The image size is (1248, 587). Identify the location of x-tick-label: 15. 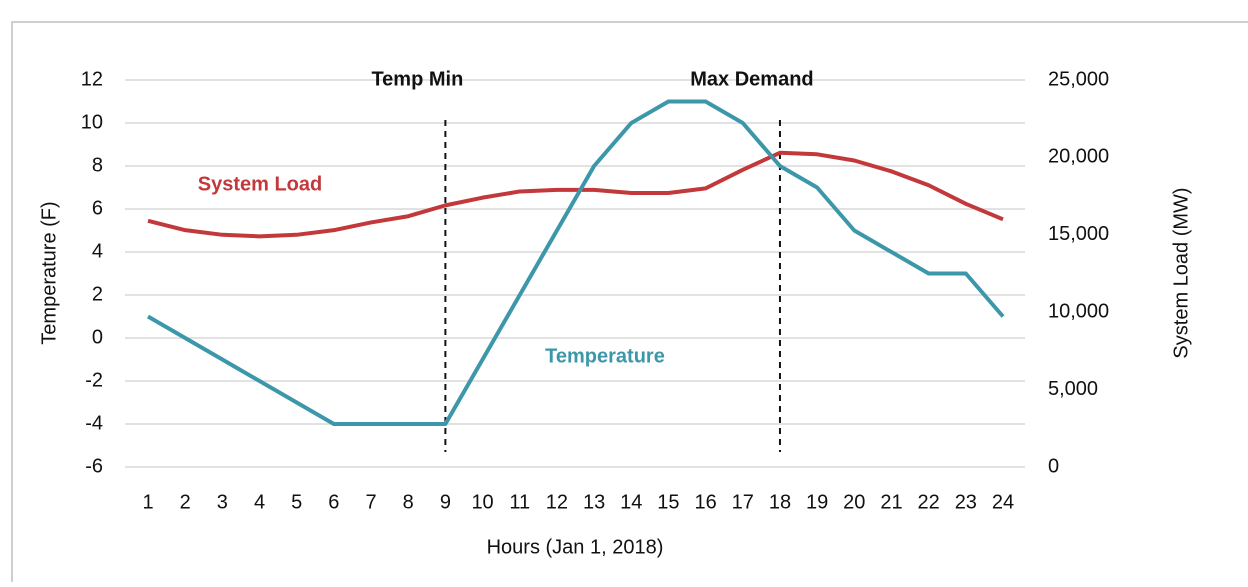
(668, 502).